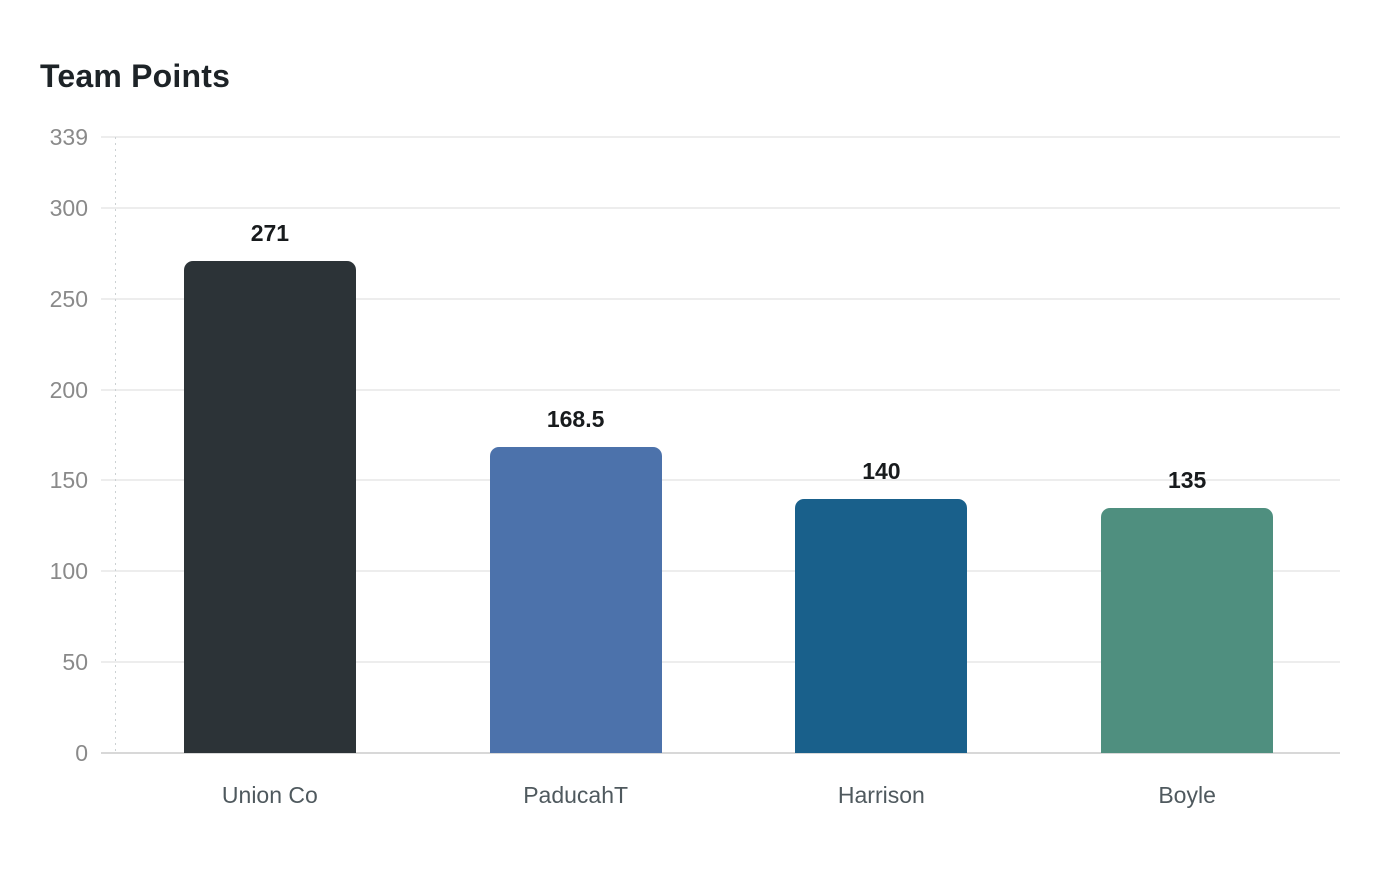 This screenshot has width=1400, height=880. I want to click on bar-paducaht, so click(575, 599).